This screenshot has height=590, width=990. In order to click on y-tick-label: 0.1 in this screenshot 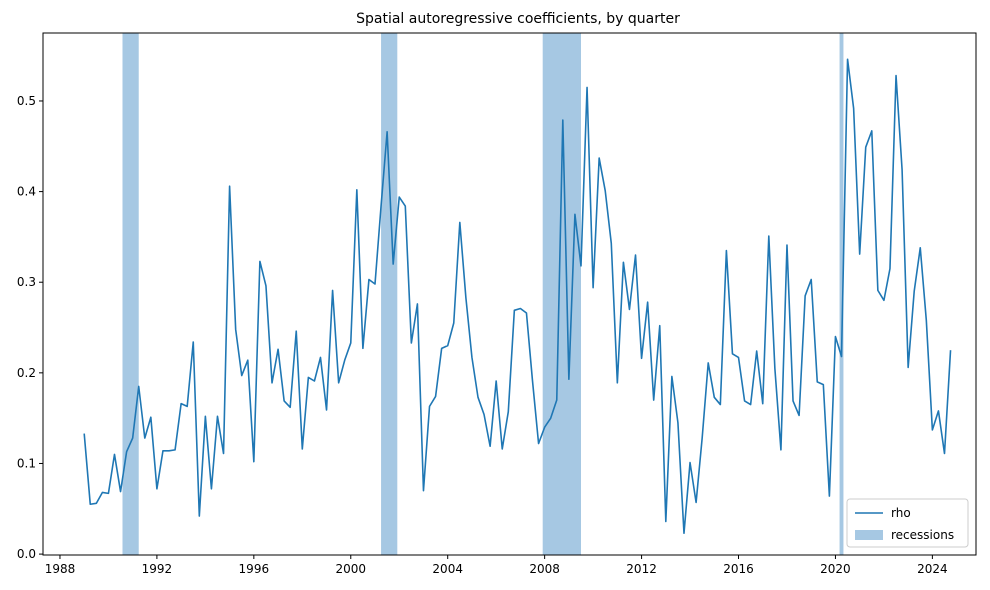, I will do `click(26, 463)`.